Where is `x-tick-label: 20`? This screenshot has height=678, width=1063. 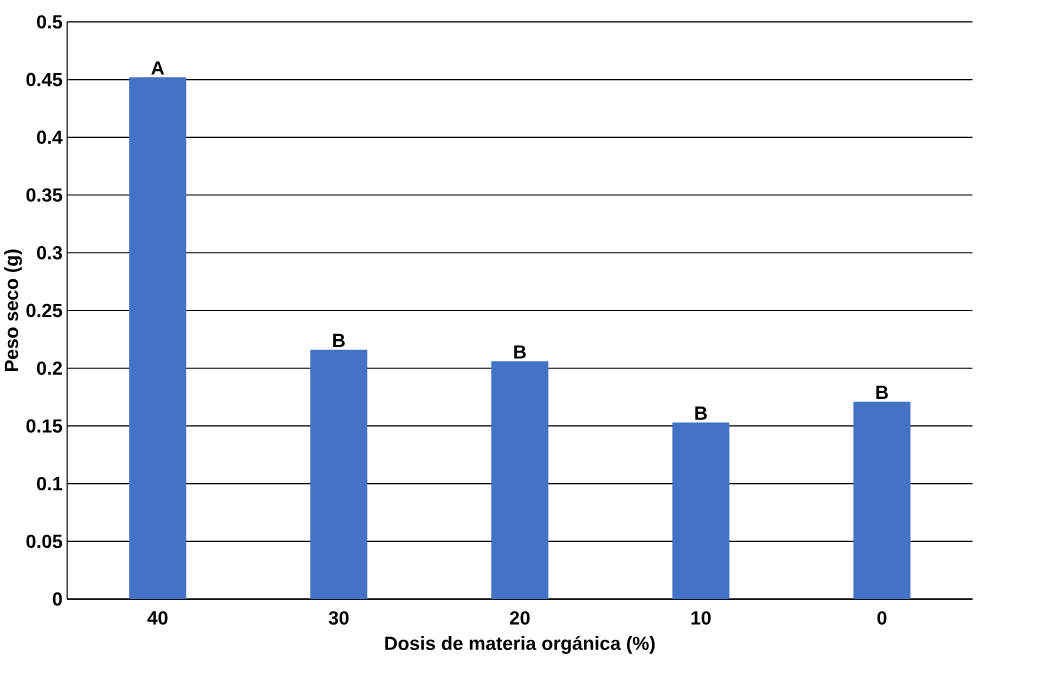
x-tick-label: 20 is located at coordinates (519, 618).